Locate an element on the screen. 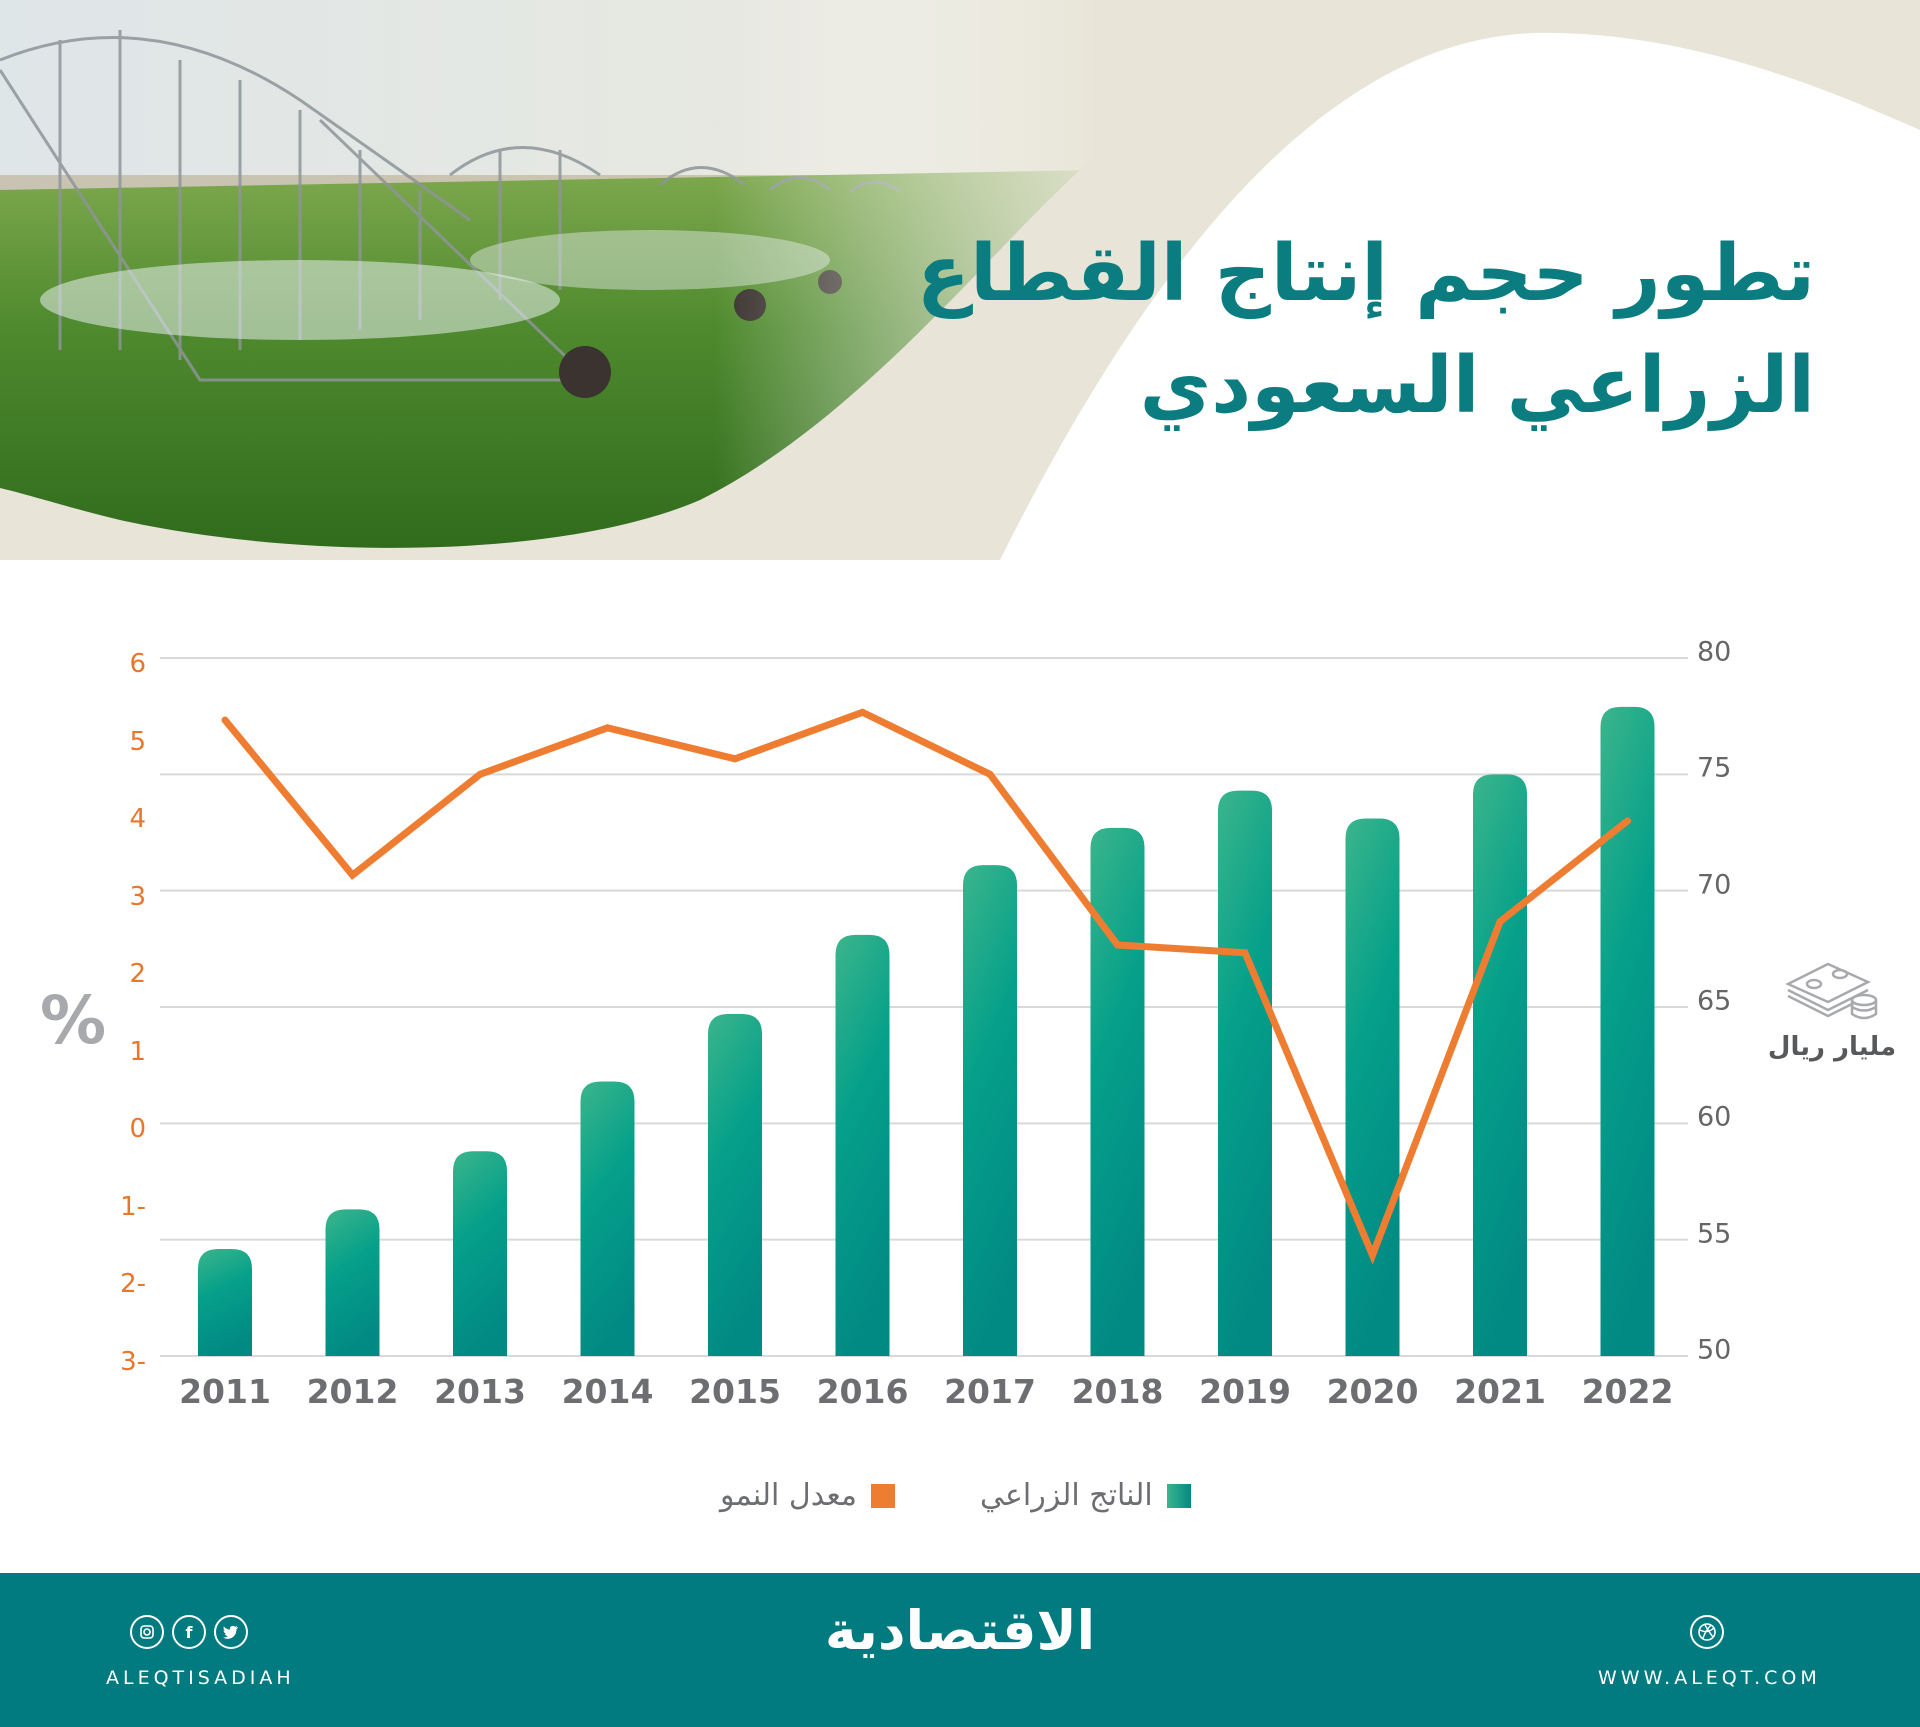 This screenshot has width=1920, height=1727. twitter-icon is located at coordinates (231, 1632).